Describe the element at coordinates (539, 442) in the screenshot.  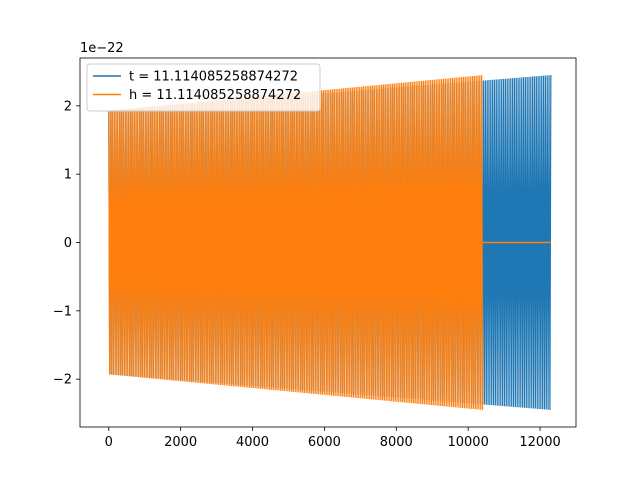
I see `x-tick-label: 12000` at that location.